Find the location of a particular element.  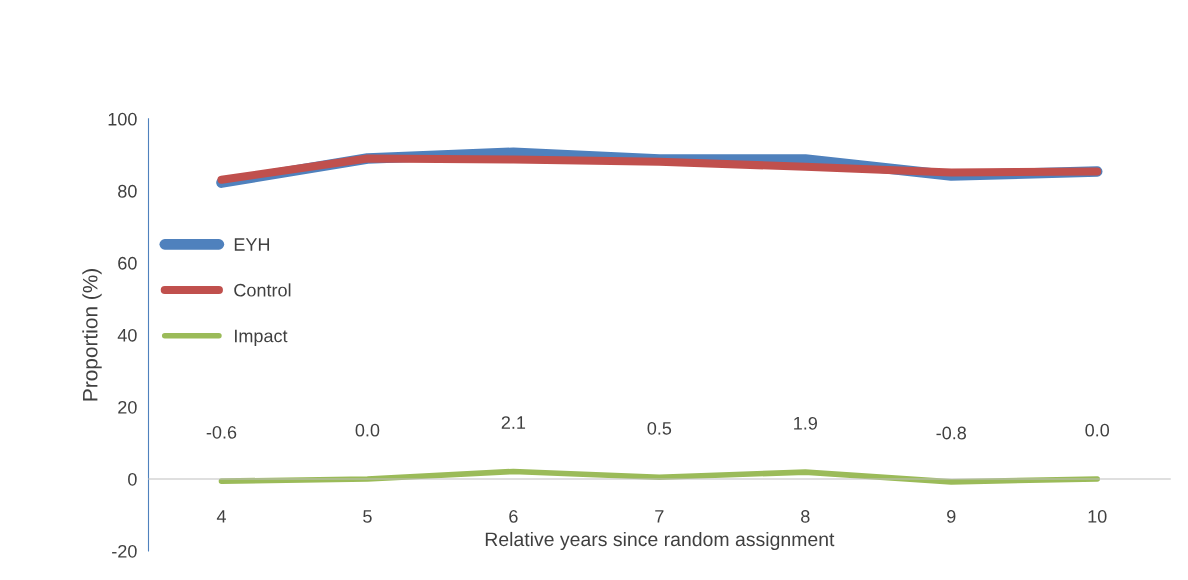

data-label: 0.5 is located at coordinates (659, 428).